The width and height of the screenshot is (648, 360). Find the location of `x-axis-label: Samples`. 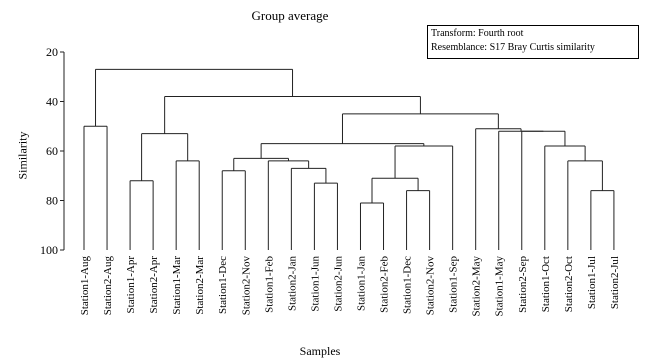

x-axis-label: Samples is located at coordinates (320, 351).